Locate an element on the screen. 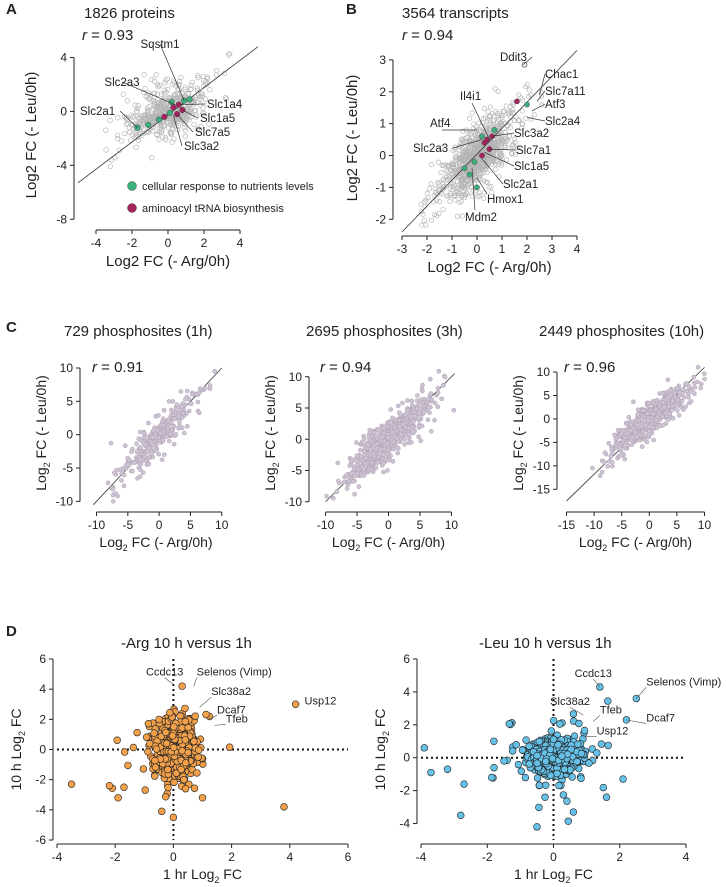  panel-c1-x-axis-label-main: Log is located at coordinates (110, 542).